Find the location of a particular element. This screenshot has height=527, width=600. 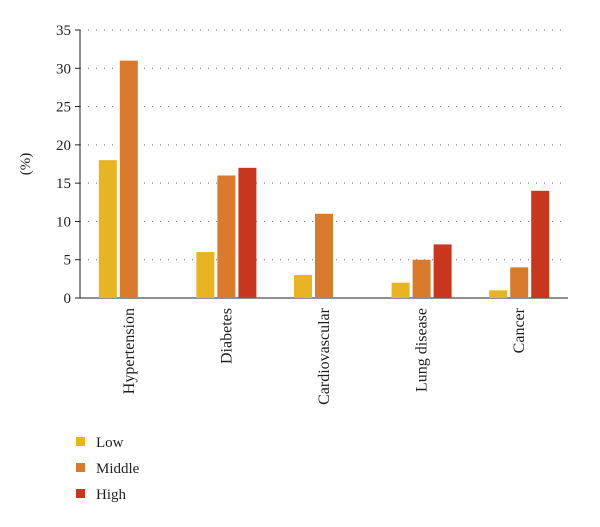

bar-middle-diabetes is located at coordinates (226, 236).